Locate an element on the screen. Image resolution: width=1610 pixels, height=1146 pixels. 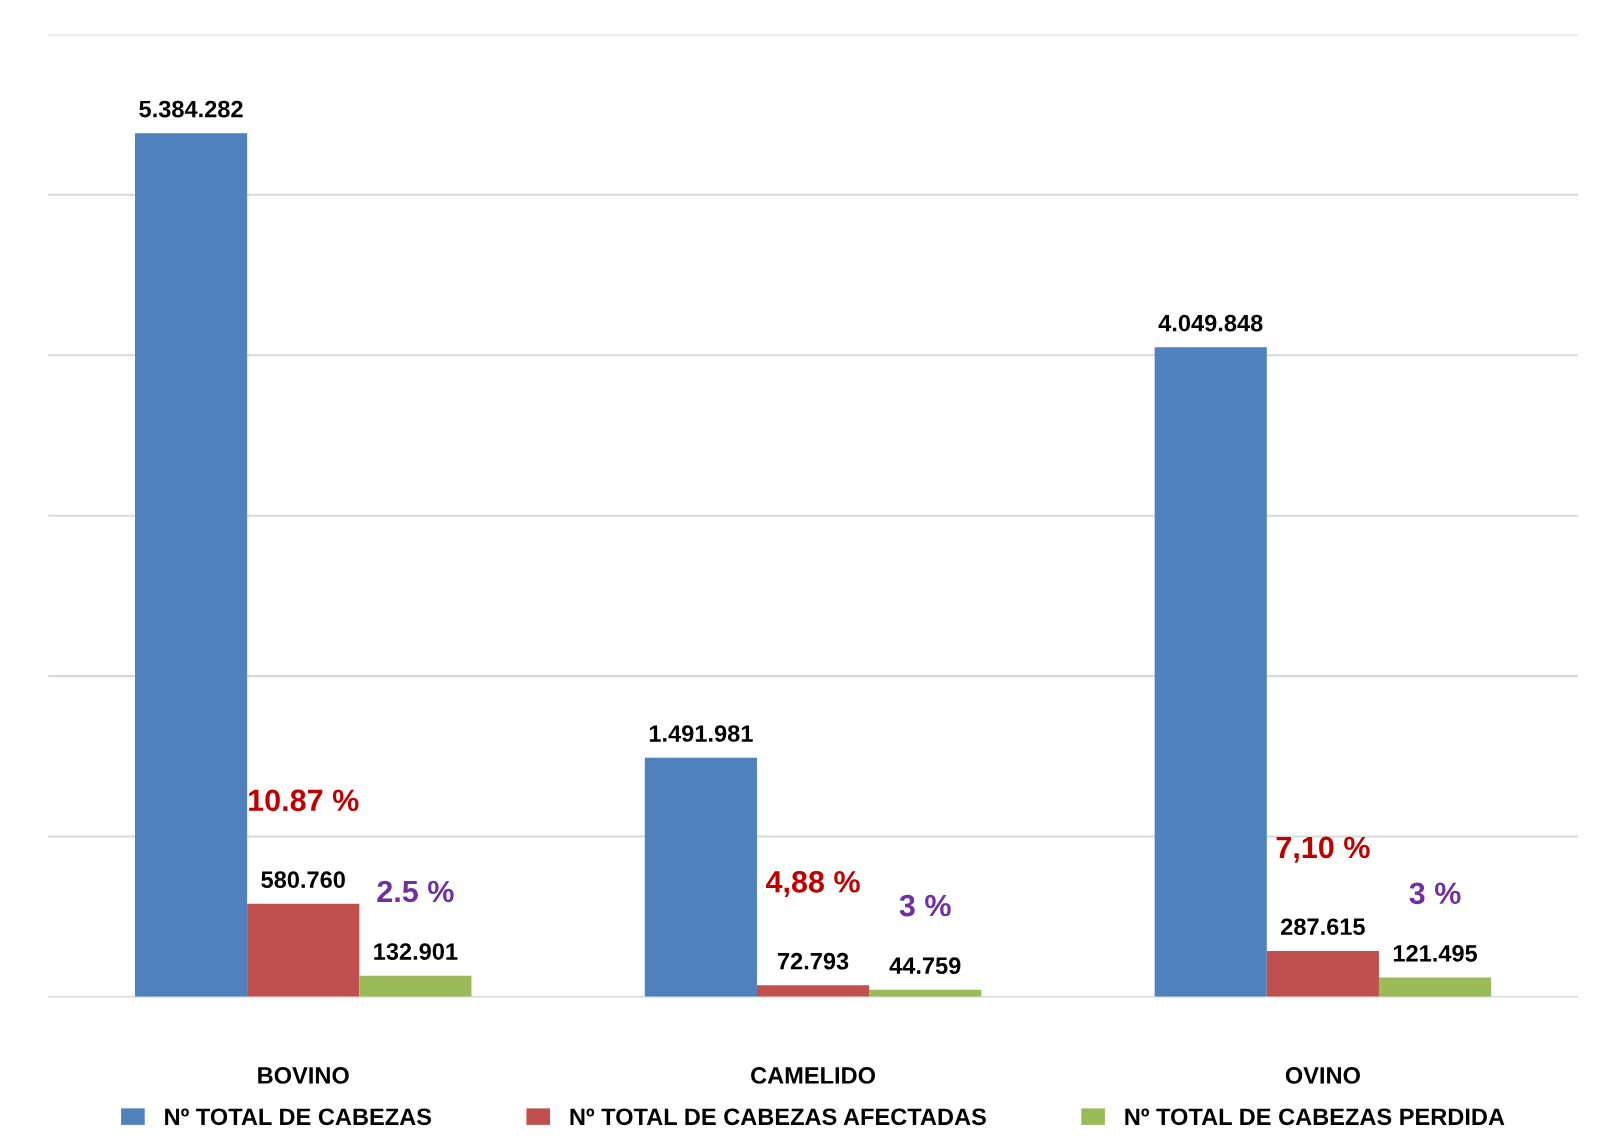
x-tick-label: OVINO is located at coordinates (1322, 1075).